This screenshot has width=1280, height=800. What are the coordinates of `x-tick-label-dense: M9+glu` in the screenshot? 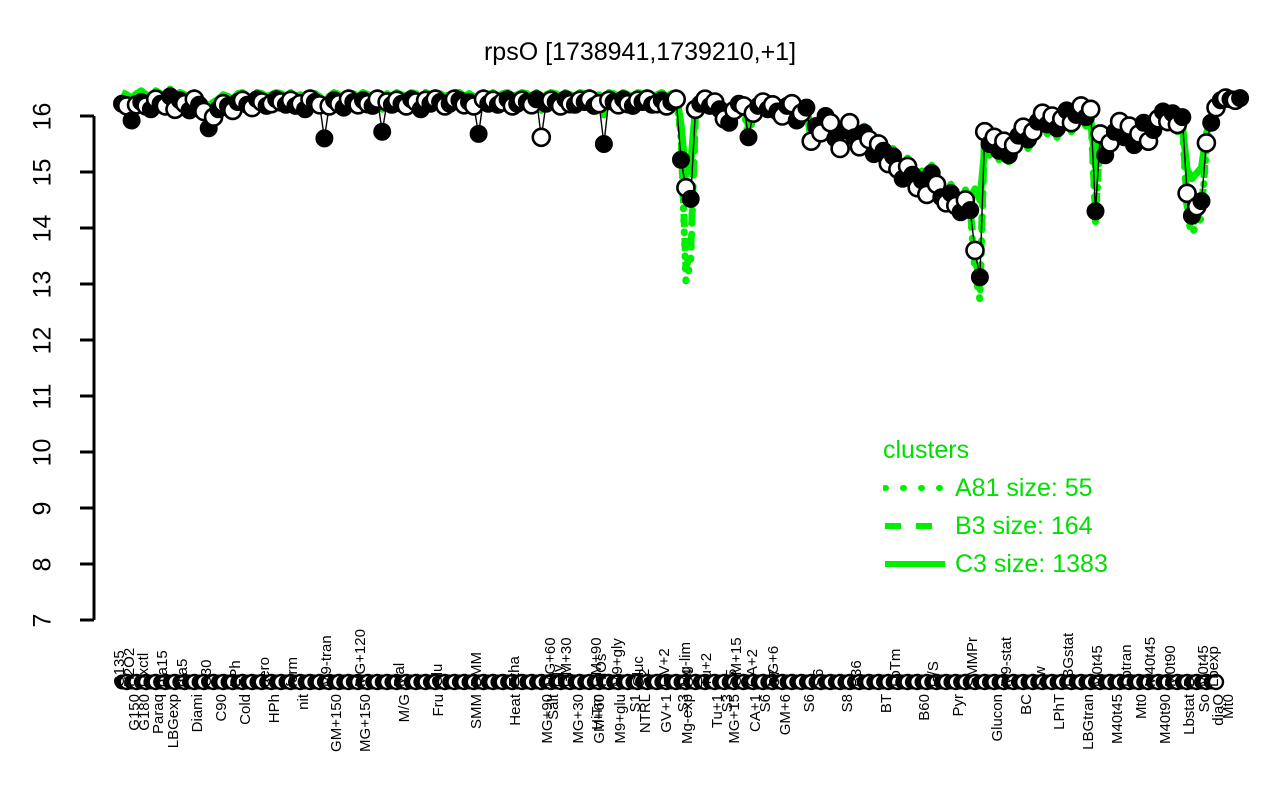 It's located at (620, 719).